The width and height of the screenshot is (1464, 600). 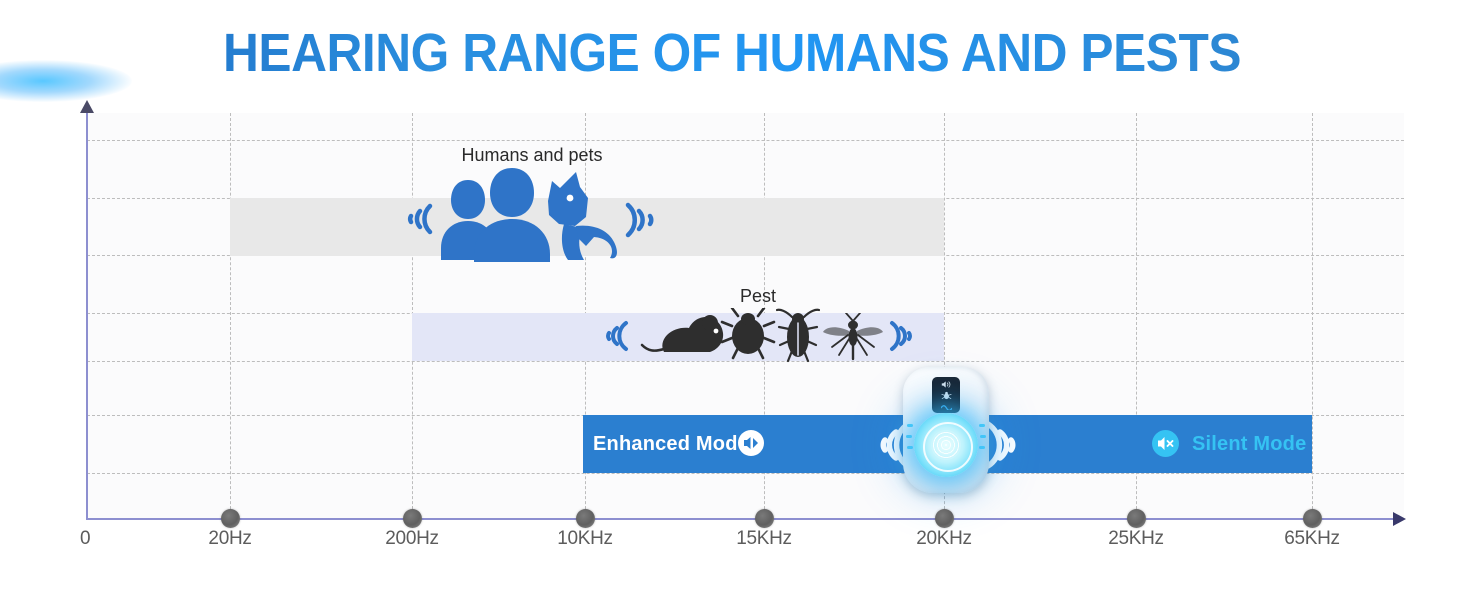 What do you see at coordinates (87, 106) in the screenshot?
I see `y-axis-arrow-icon` at bounding box center [87, 106].